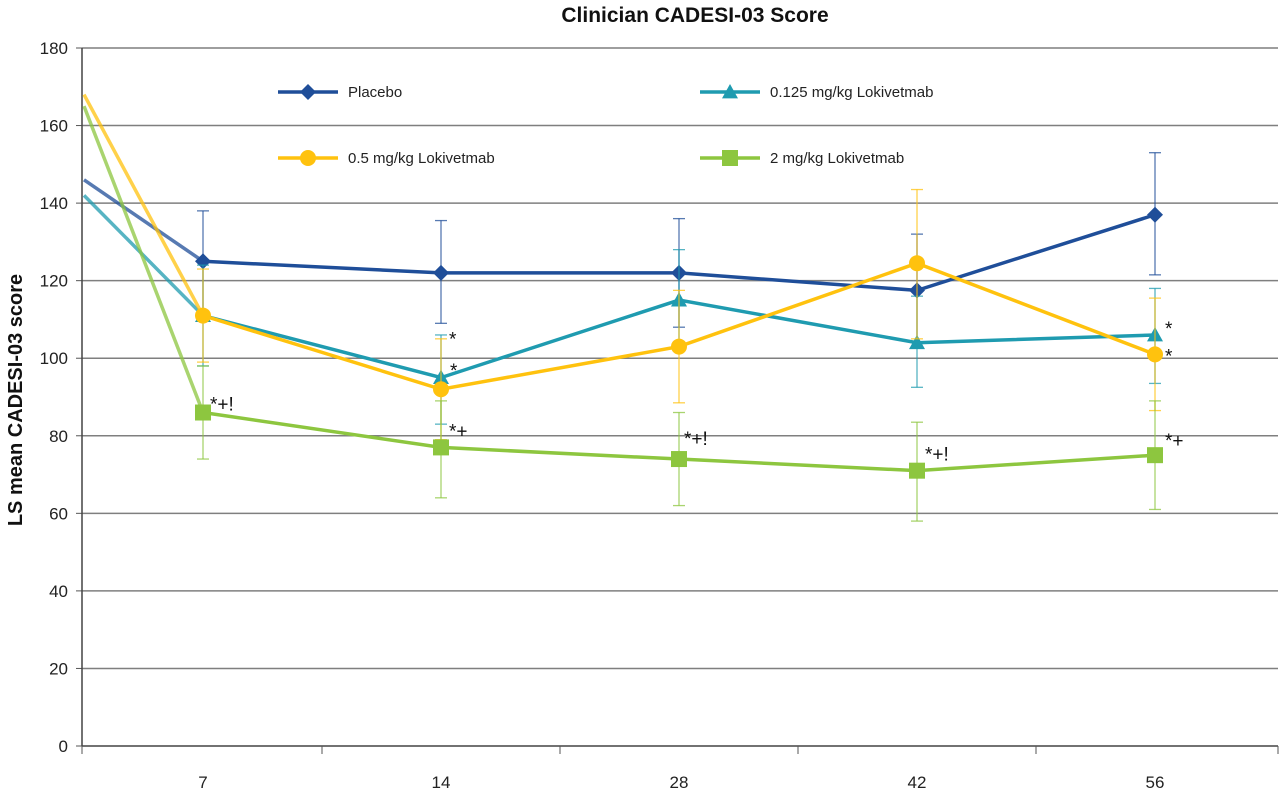 This screenshot has width=1280, height=804. I want to click on legend-label: 2 mg/kg Lokivetmab, so click(837, 158).